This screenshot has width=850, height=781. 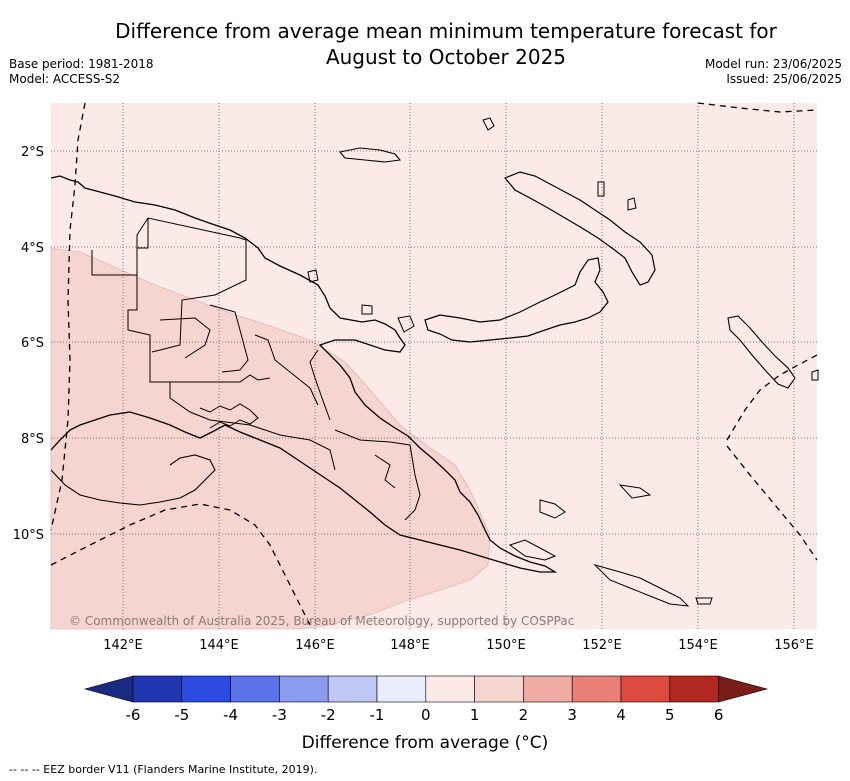 I want to click on colorbar-tick-label: -3, so click(x=279, y=715).